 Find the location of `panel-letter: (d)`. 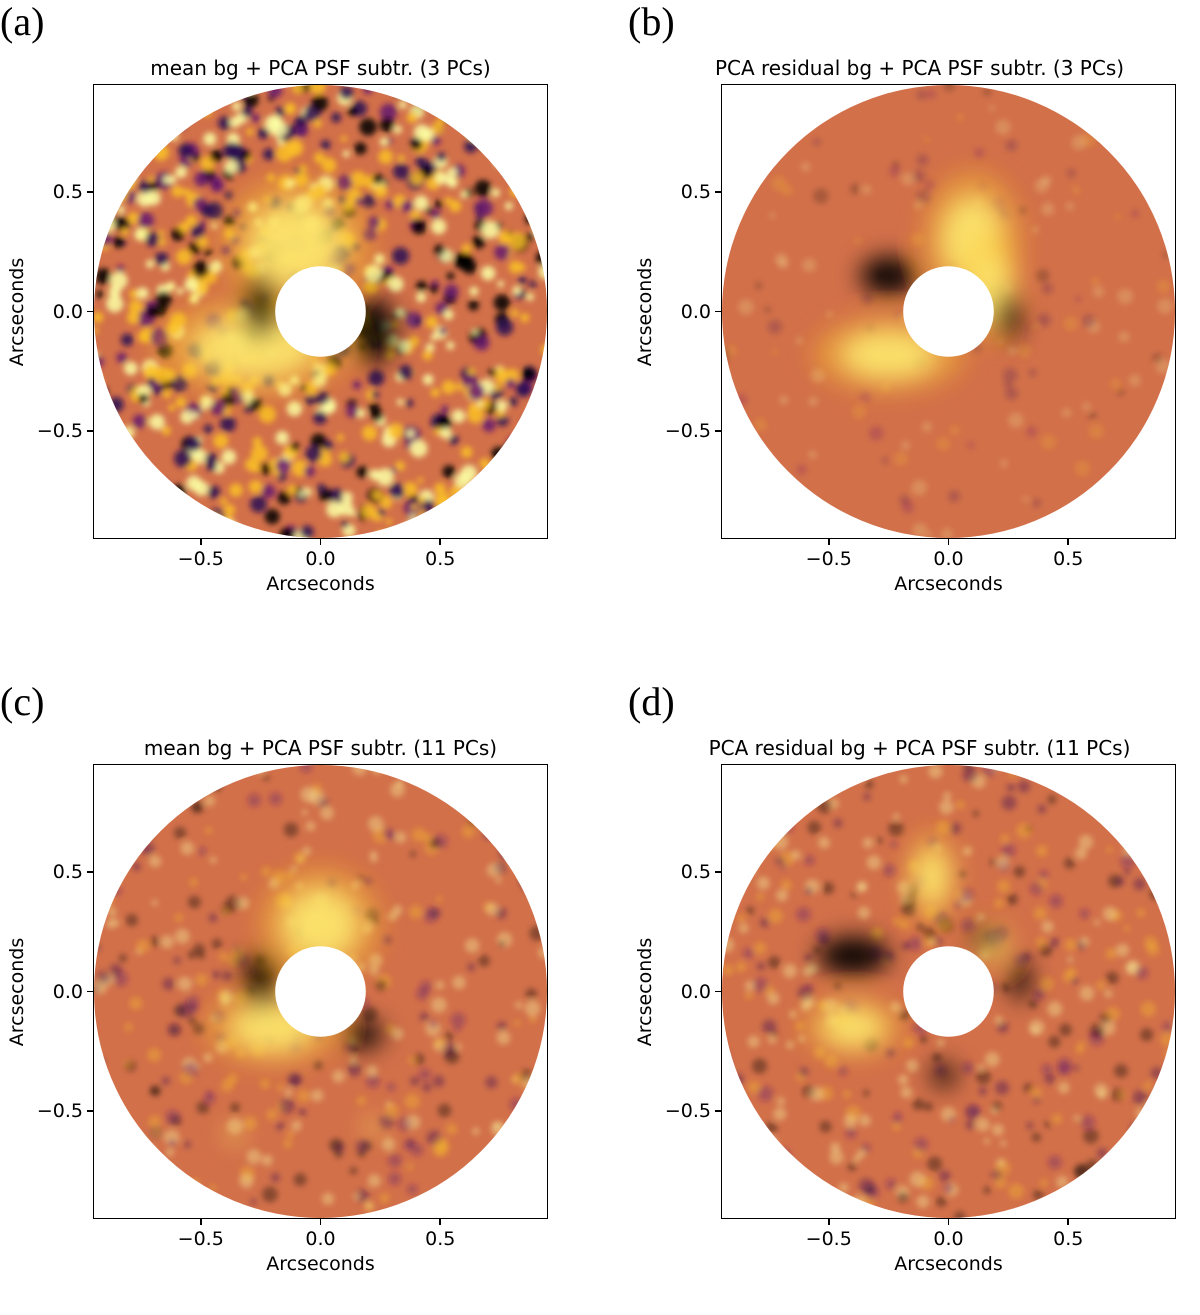

panel-letter: (d) is located at coordinates (651, 701).